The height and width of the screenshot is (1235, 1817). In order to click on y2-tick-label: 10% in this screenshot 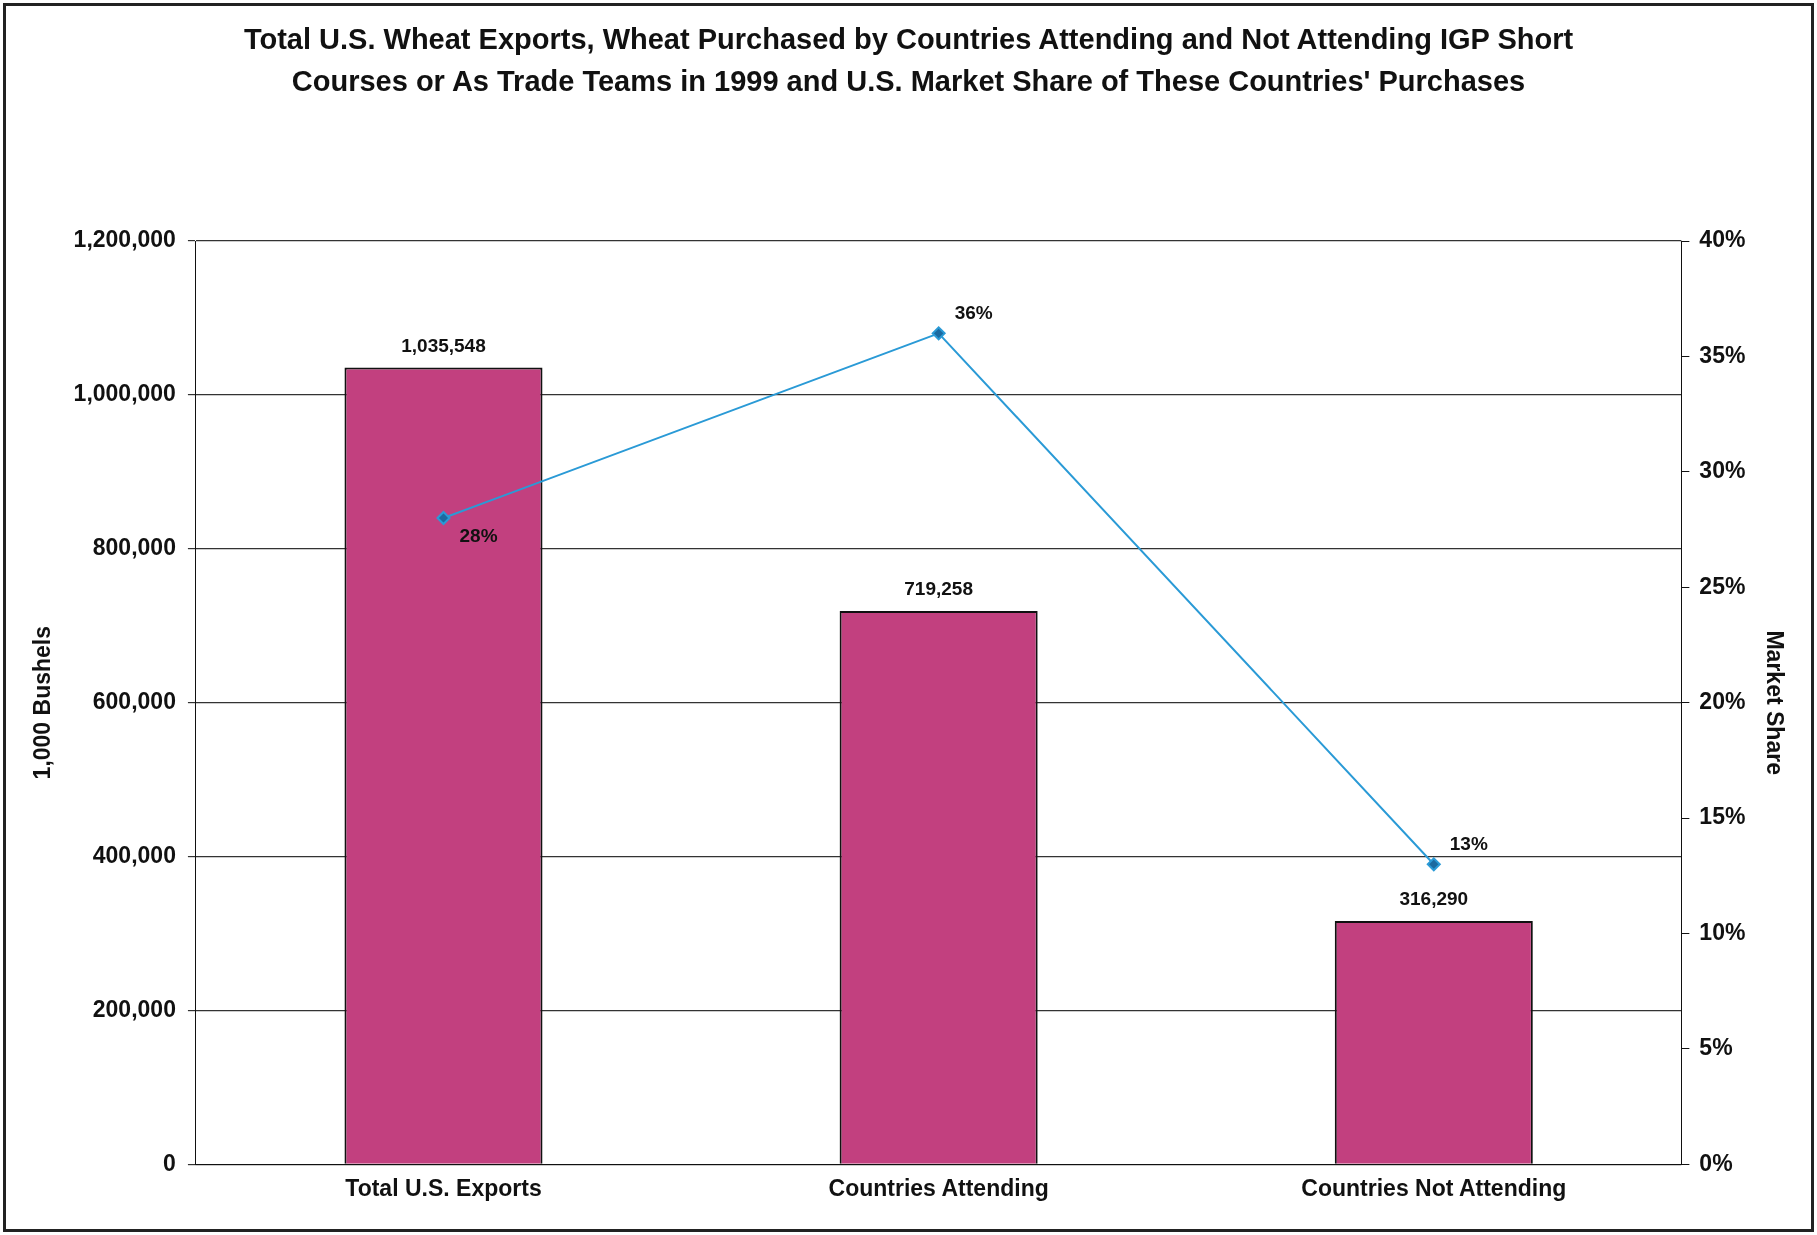, I will do `click(1722, 931)`.